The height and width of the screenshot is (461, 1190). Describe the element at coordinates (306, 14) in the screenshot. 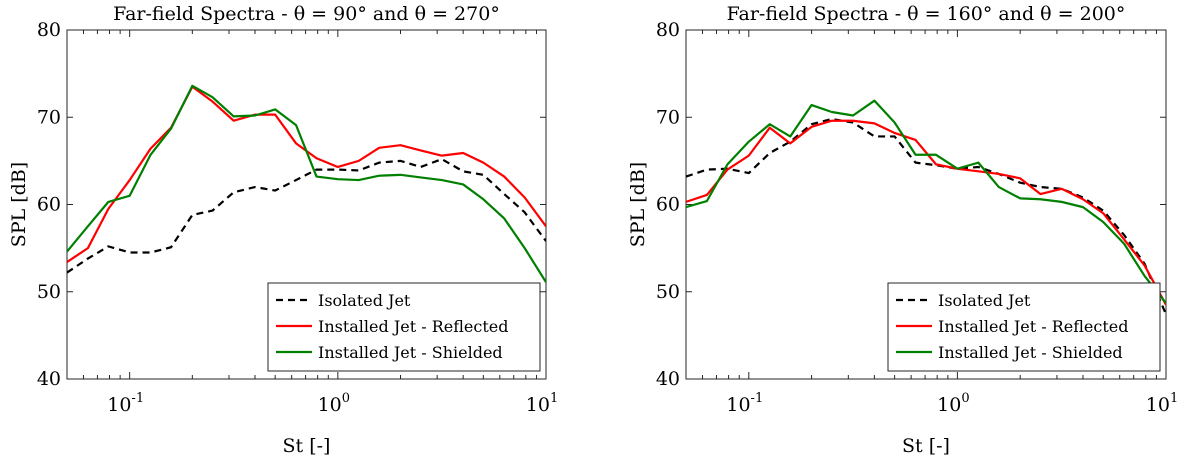

I see `chart-title: Far-field Spectra - θ = 90° and θ = 270°` at that location.